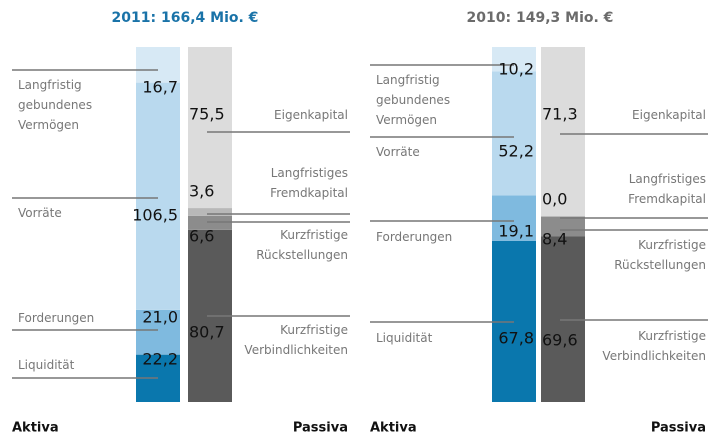  I want to click on value-label: 75,5, so click(207, 114).